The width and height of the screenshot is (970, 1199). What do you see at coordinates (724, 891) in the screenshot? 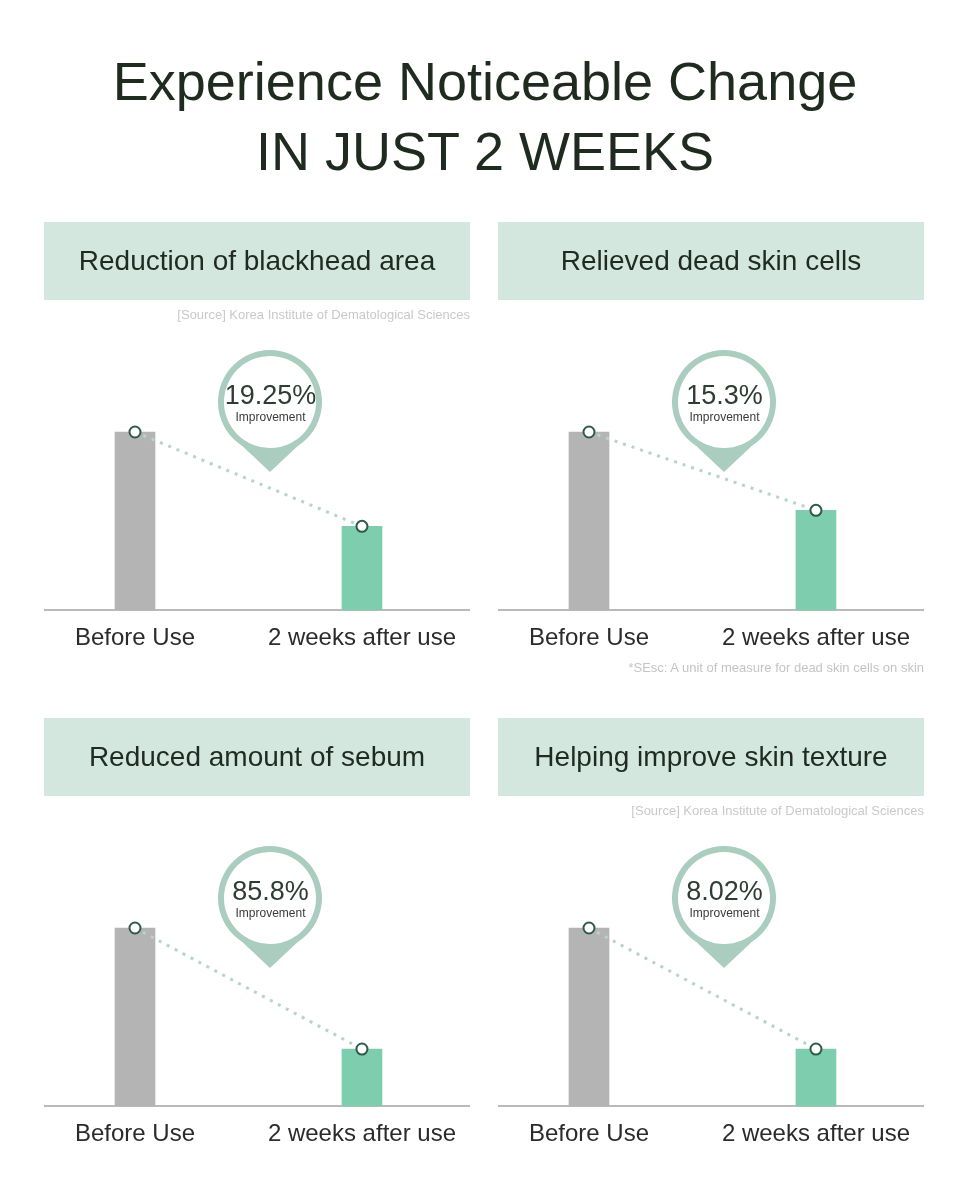
I see `text: 8.02%` at bounding box center [724, 891].